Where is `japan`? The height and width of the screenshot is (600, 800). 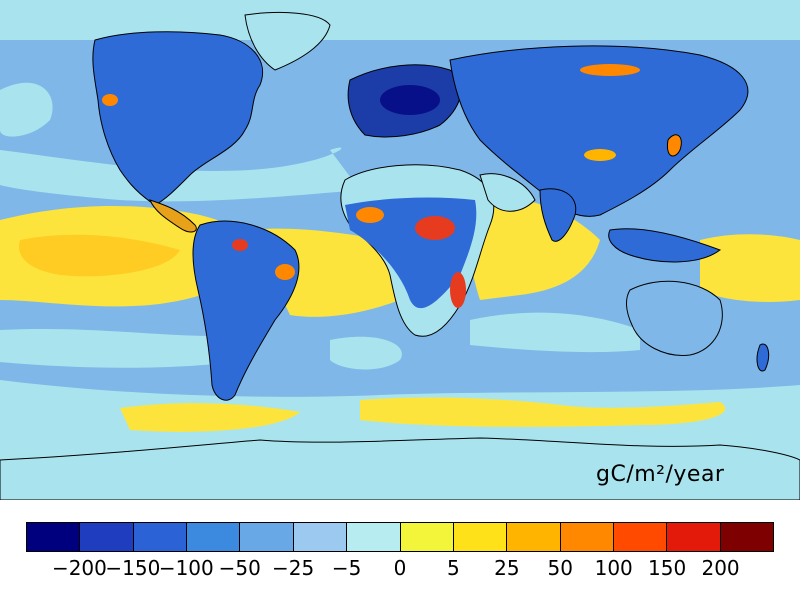
japan is located at coordinates (674, 145).